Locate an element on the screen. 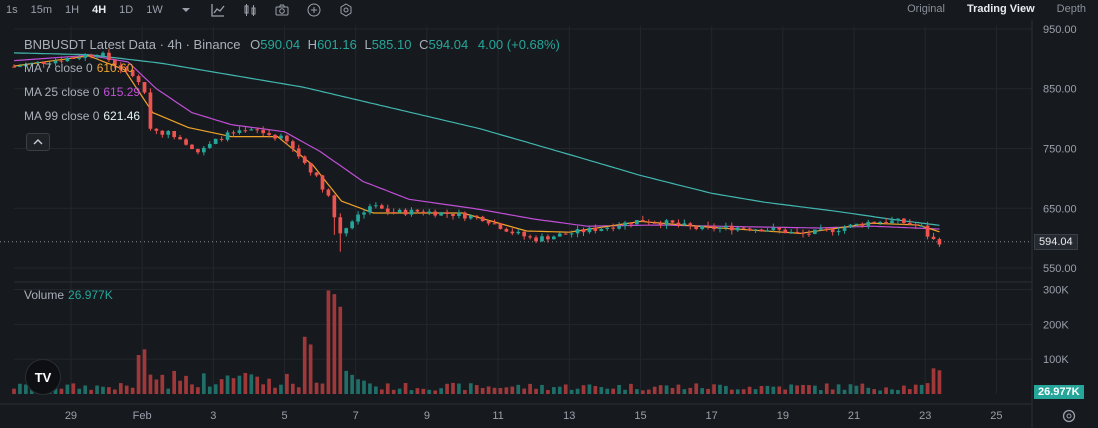 The image size is (1098, 428). camera-icon is located at coordinates (282, 10).